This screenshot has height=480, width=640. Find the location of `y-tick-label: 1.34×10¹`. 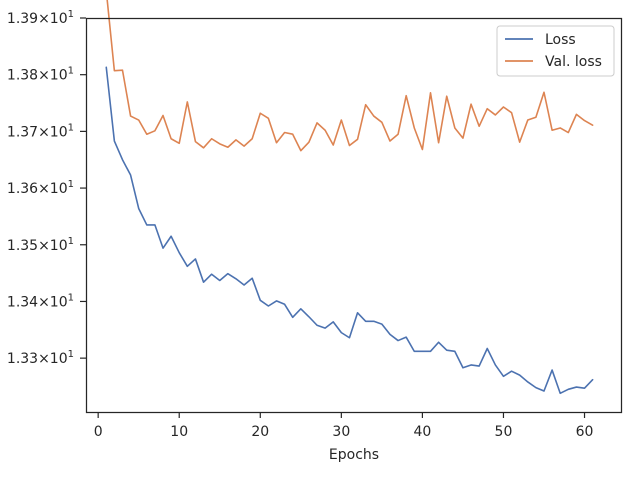

y-tick-label: 1.34×10¹ is located at coordinates (40, 301).